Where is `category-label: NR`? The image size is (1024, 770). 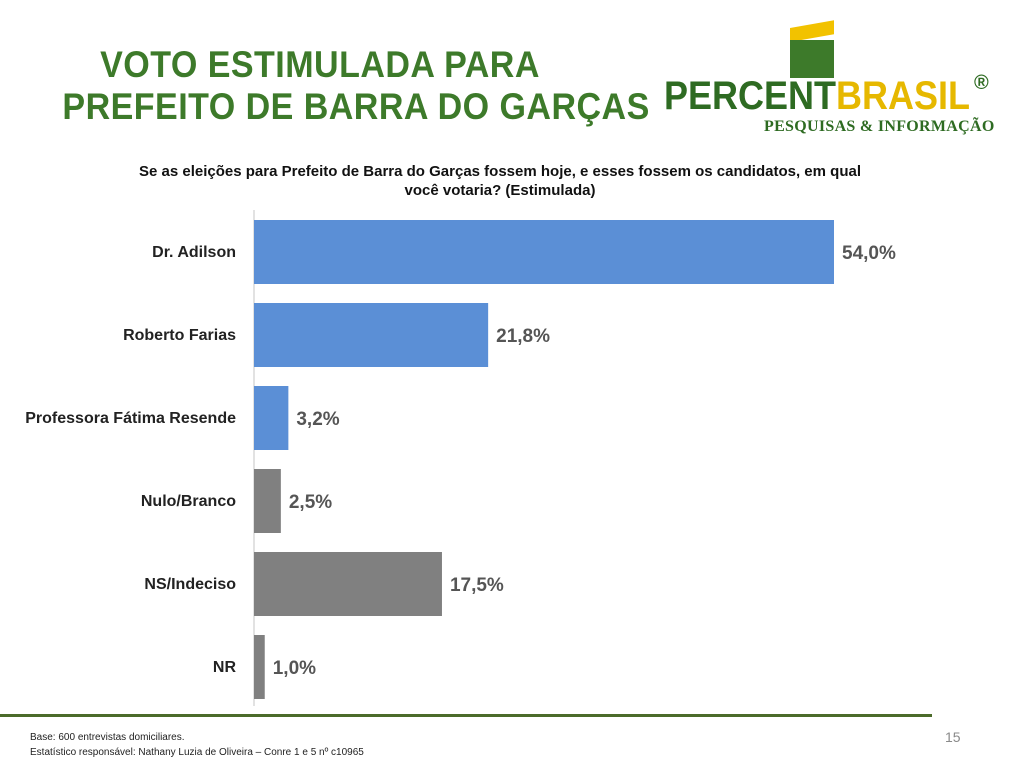
category-label: NR is located at coordinates (225, 667).